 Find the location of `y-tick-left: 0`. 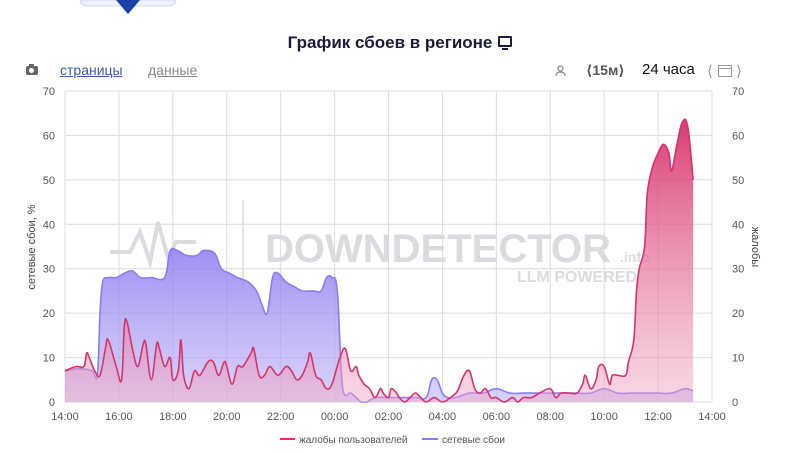

y-tick-left: 0 is located at coordinates (52, 403).